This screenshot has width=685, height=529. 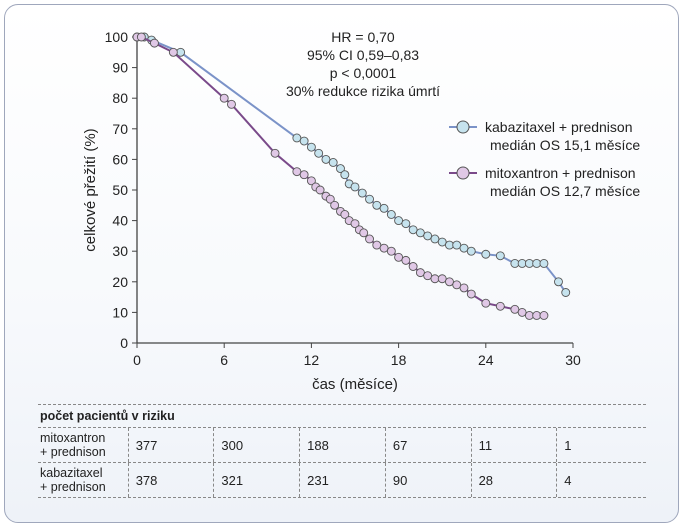 What do you see at coordinates (560, 173) in the screenshot?
I see `legend-label-mitoxantron: mitoxantron + prednison` at bounding box center [560, 173].